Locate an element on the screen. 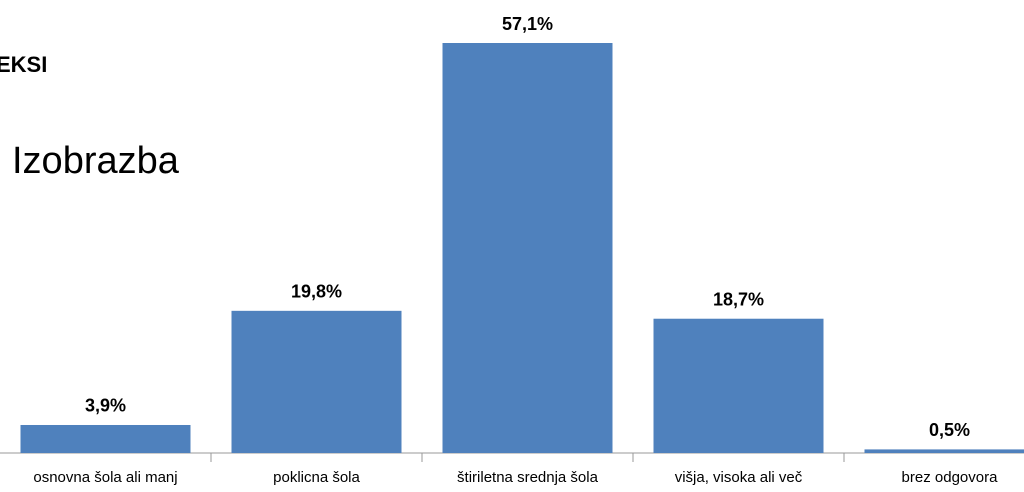 The image size is (1024, 492). value-label: 3,9% is located at coordinates (105, 406).